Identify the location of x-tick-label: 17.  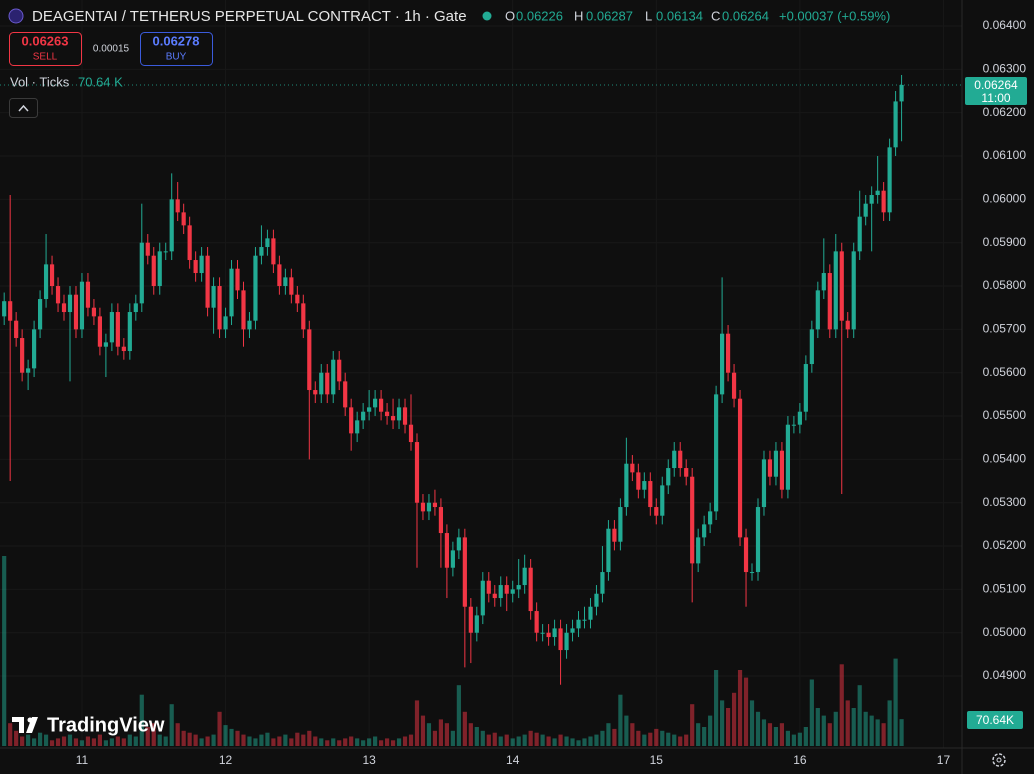
(944, 760).